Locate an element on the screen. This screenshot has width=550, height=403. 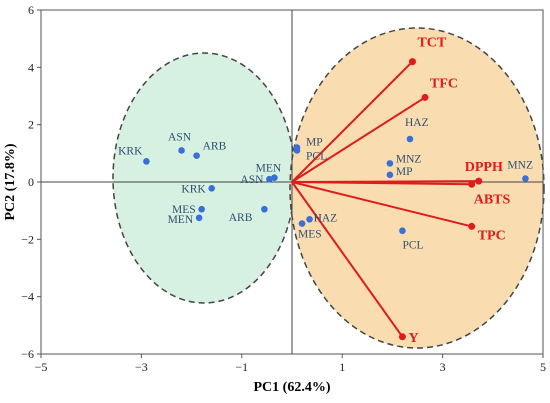
x-tick-label: −1 is located at coordinates (241, 367).